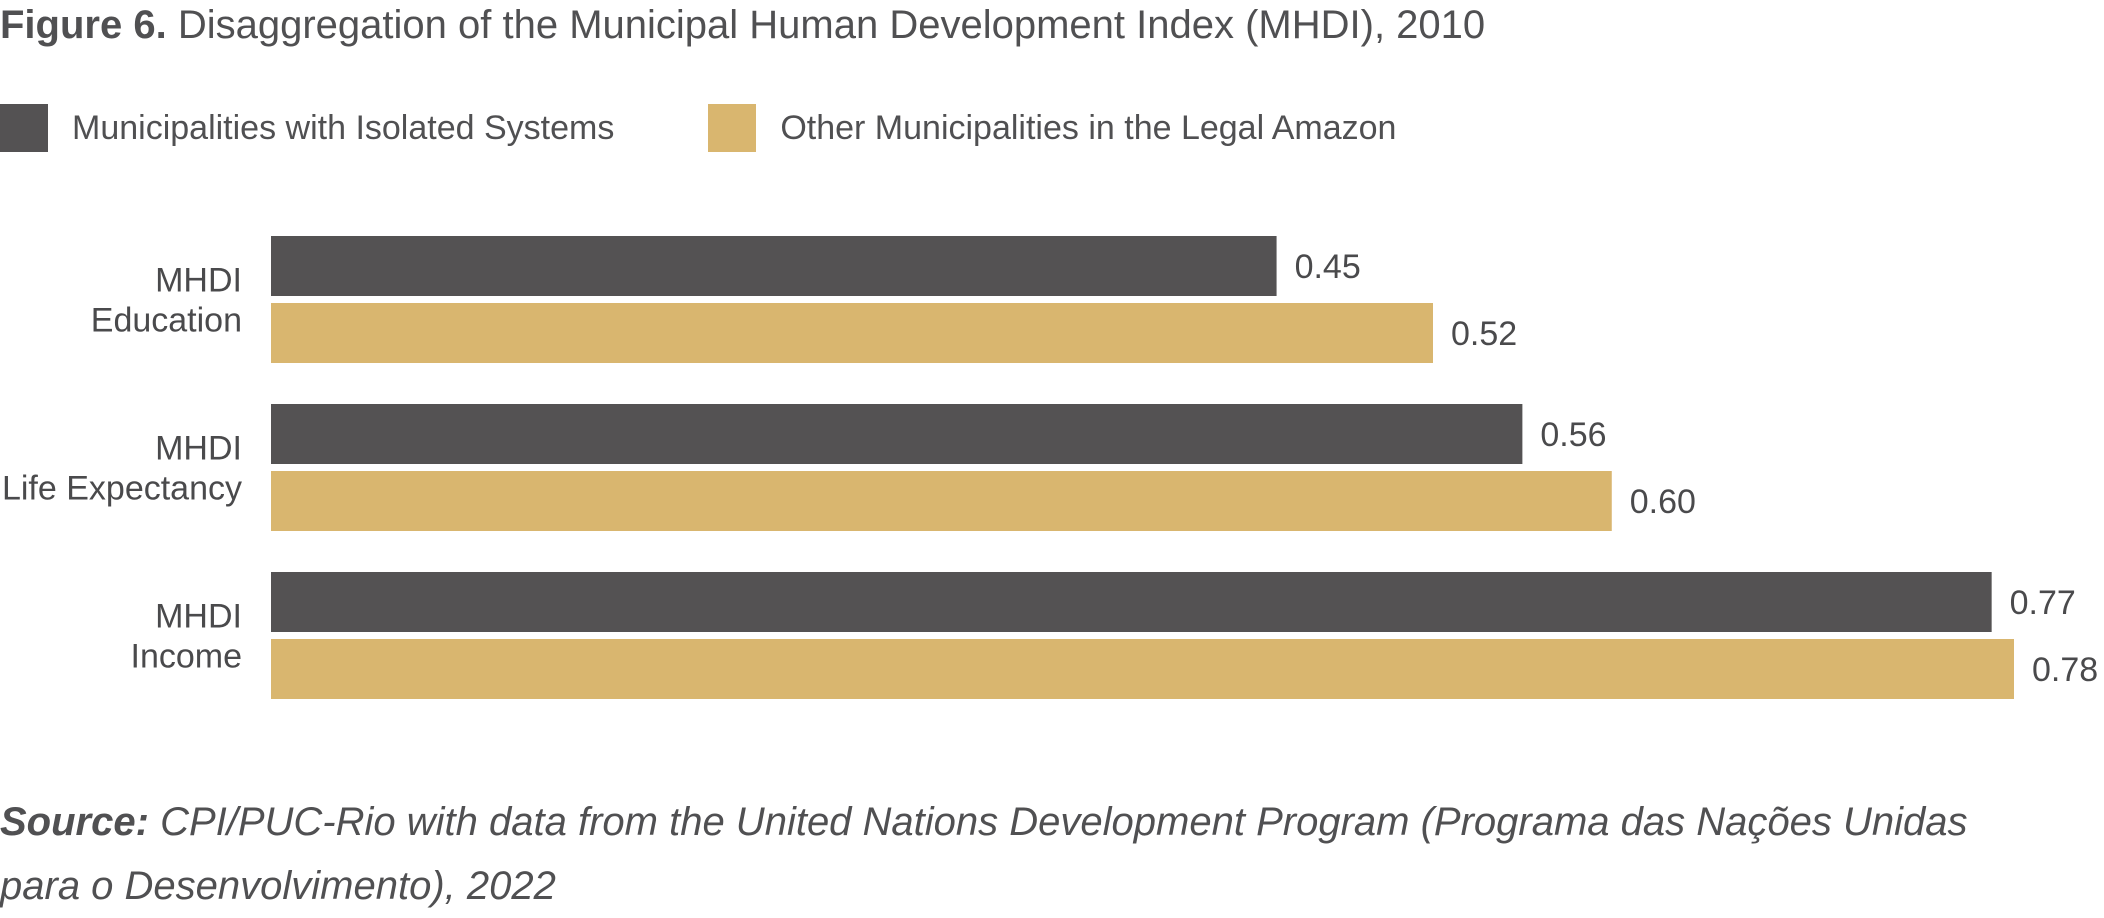 This screenshot has width=2104, height=918. What do you see at coordinates (74, 822) in the screenshot?
I see `source-prefix: Source:` at bounding box center [74, 822].